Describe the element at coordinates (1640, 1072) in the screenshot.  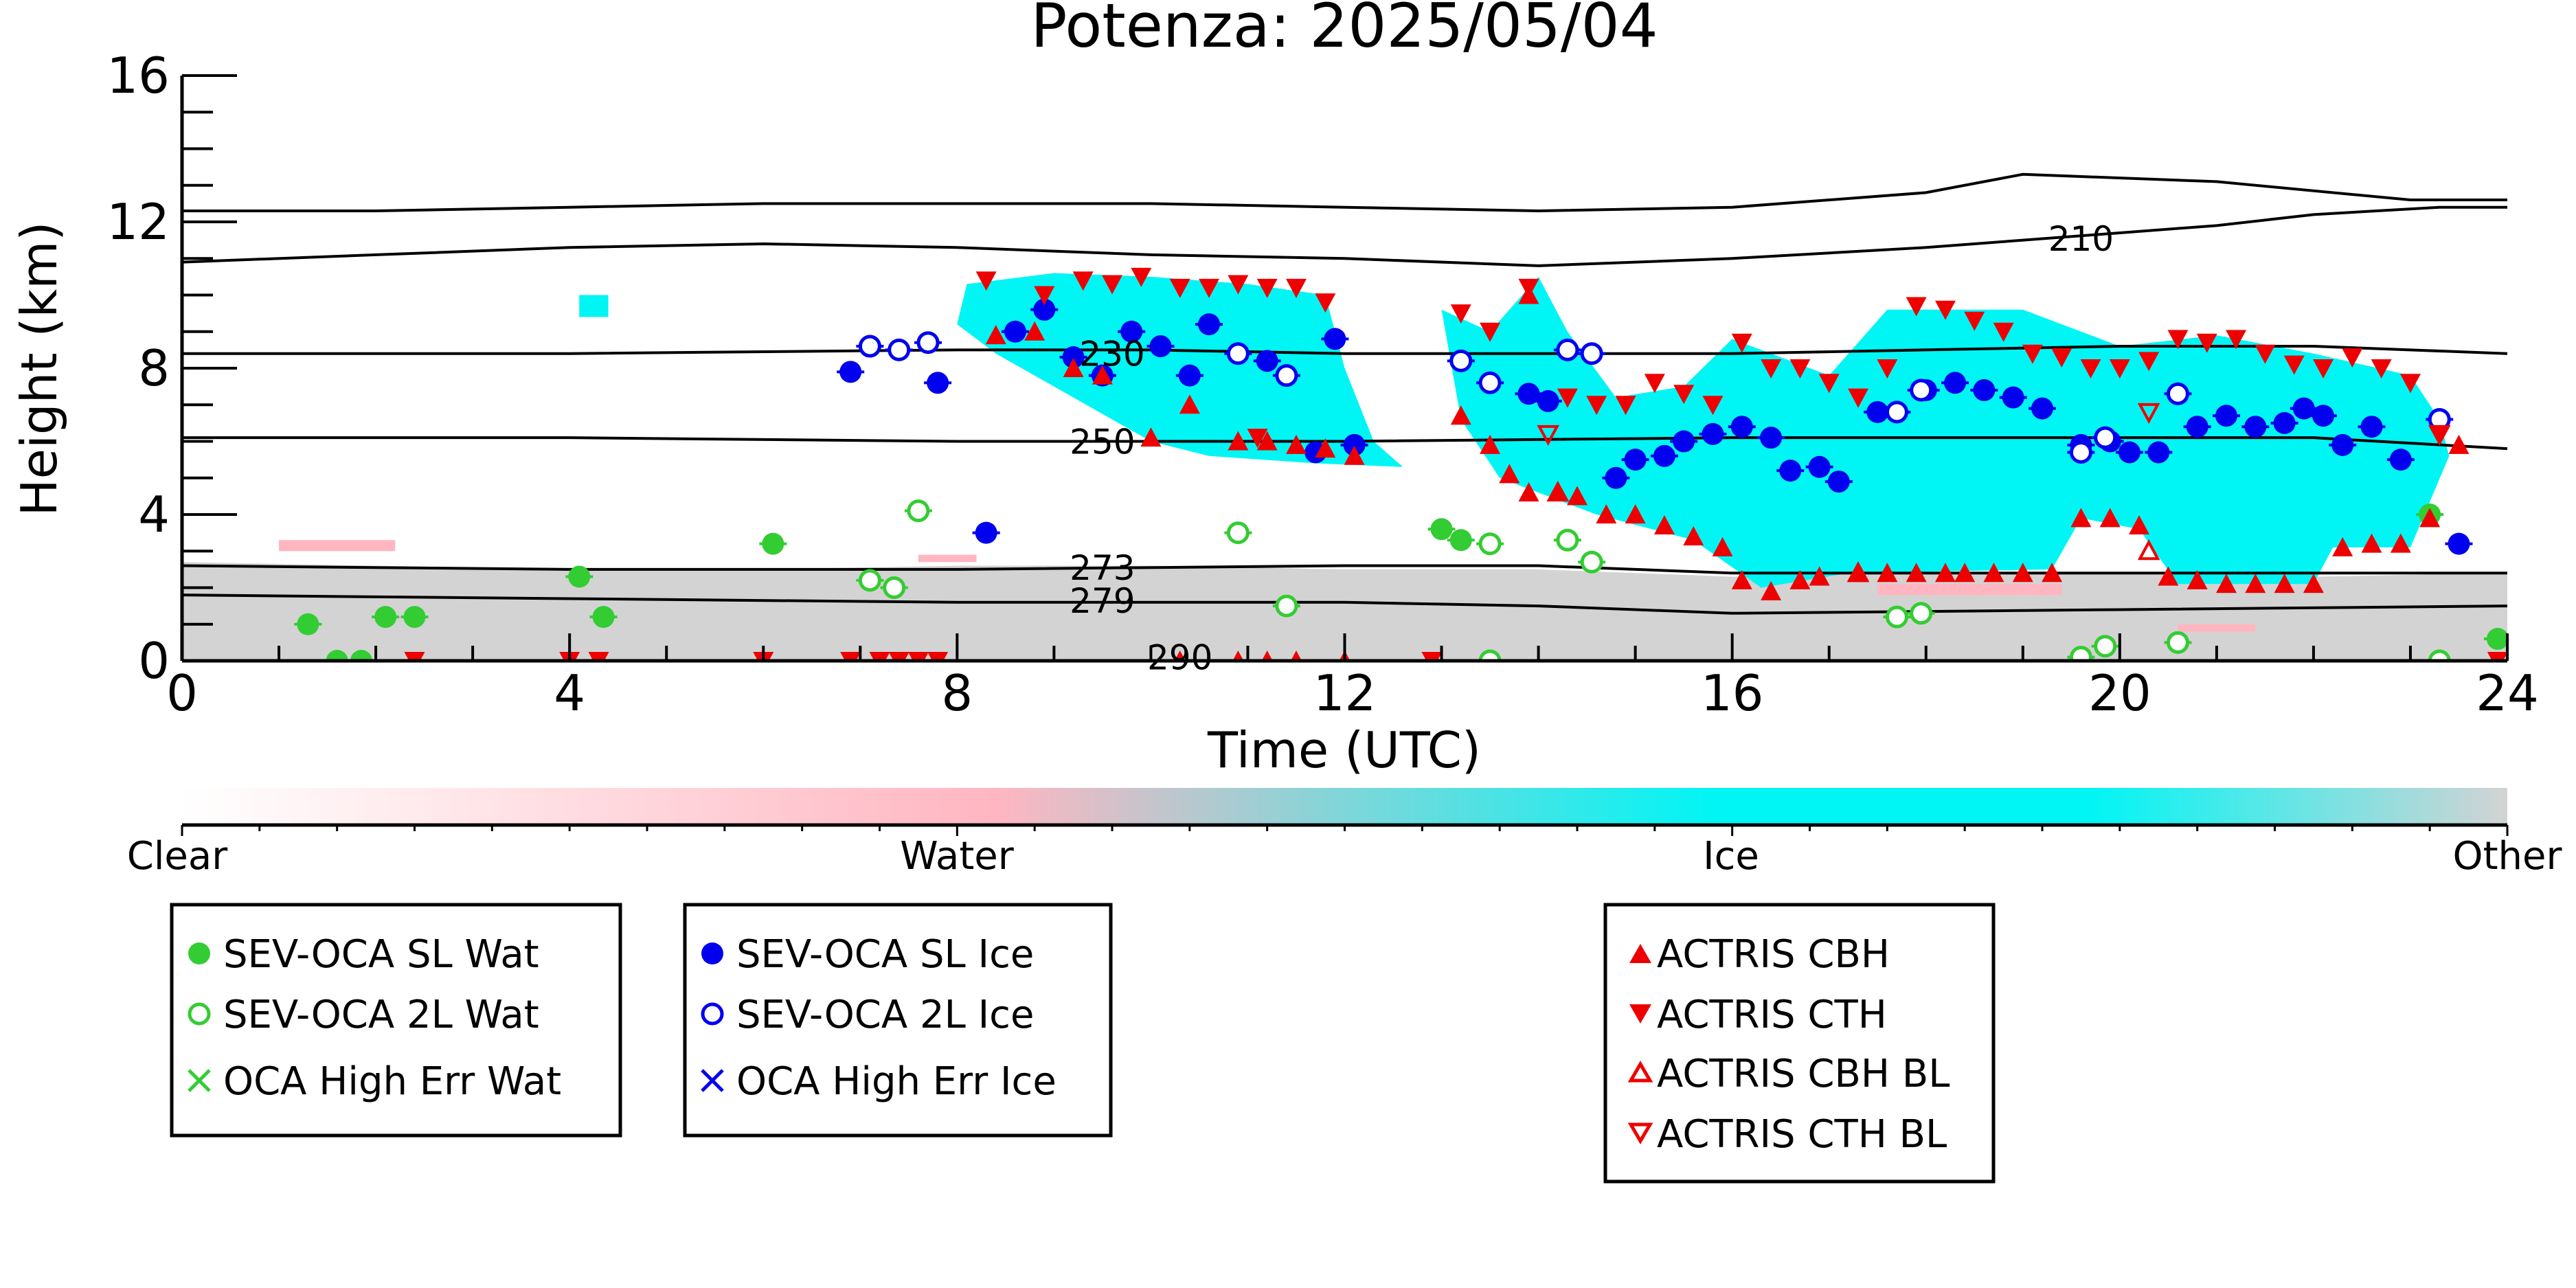
I see `legend-marker-cbh-bl` at that location.